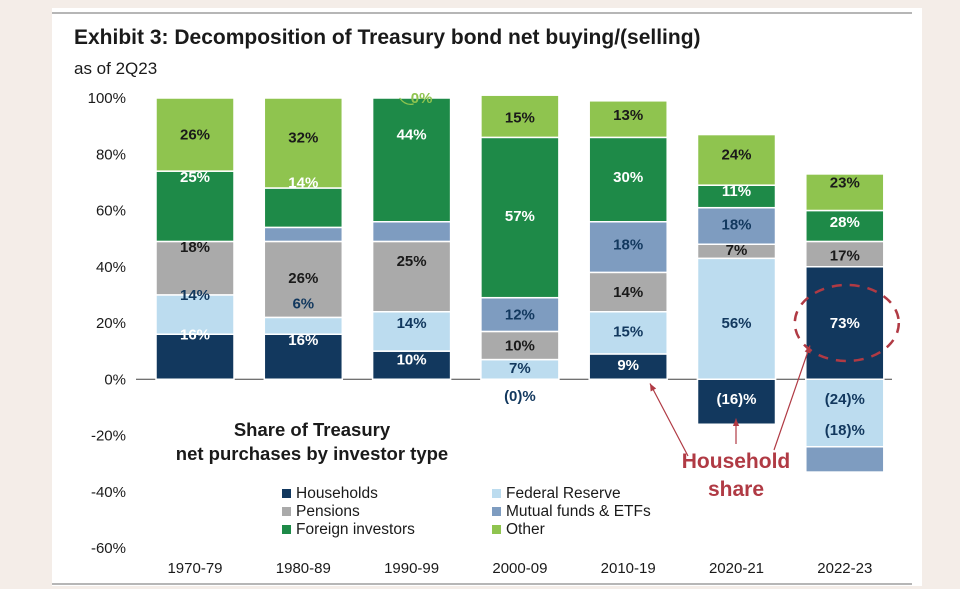  I want to click on legend-label: Pensions, so click(328, 511).